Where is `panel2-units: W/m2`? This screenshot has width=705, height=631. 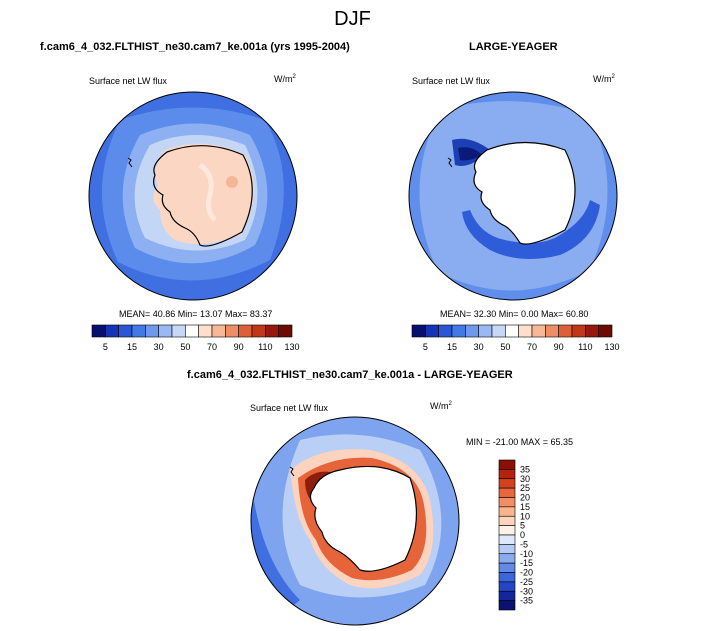
panel2-units: W/m2 is located at coordinates (604, 79).